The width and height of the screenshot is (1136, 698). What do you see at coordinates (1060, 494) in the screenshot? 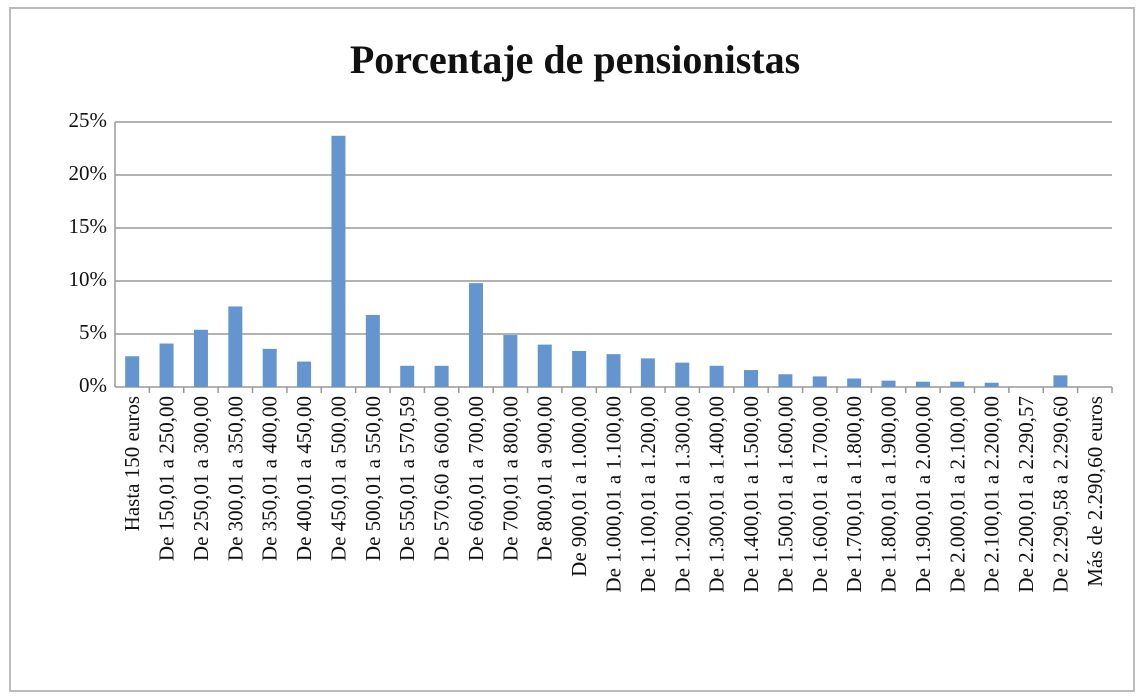
I see `x-tick-label: De 2.290,58 a 2.290,60` at bounding box center [1060, 494].